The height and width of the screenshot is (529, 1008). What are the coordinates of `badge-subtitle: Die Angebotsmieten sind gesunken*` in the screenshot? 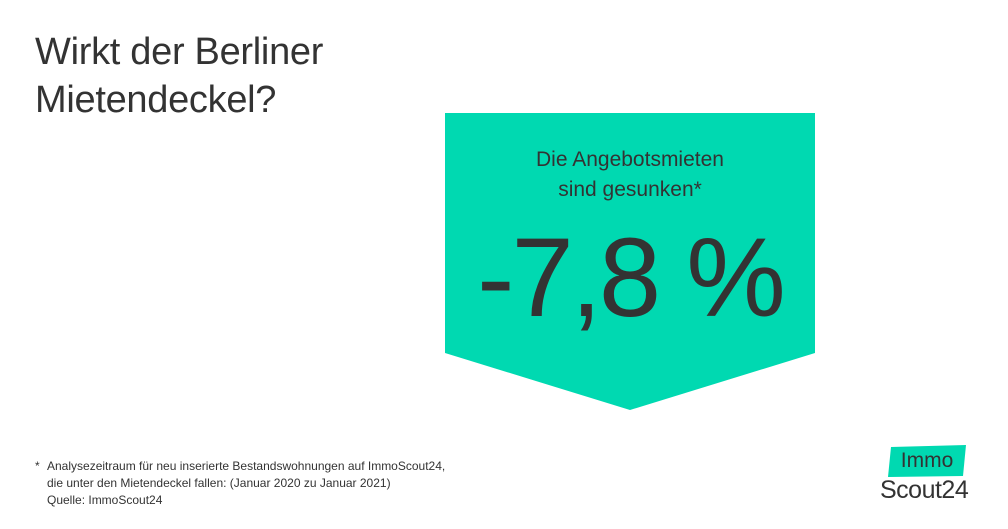 It's located at (630, 175).